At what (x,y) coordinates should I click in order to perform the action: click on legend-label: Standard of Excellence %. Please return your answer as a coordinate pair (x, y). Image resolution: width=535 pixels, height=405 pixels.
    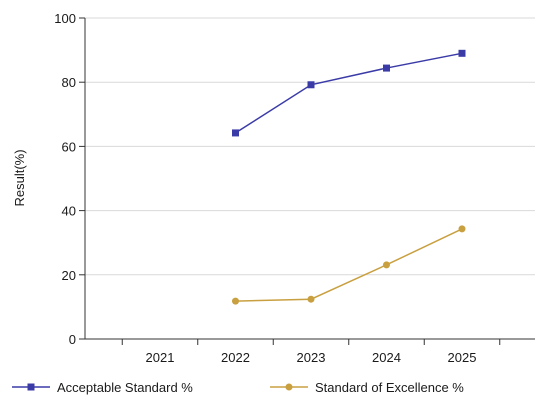
    Looking at the image, I should click on (389, 387).